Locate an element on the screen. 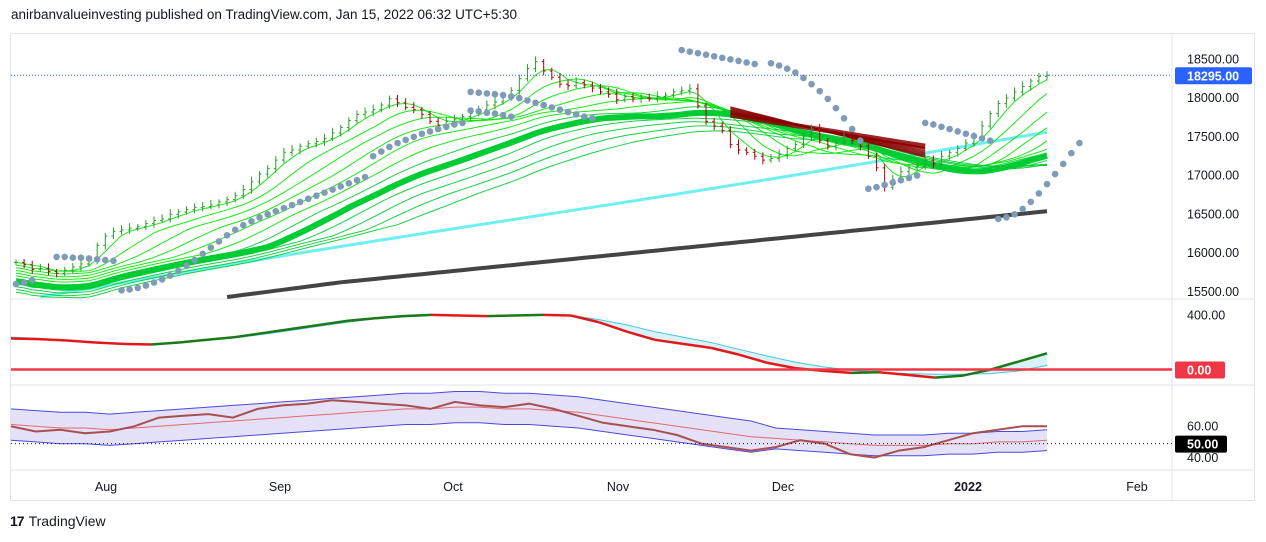  price-axis-tick: 18500.00 is located at coordinates (1213, 59).